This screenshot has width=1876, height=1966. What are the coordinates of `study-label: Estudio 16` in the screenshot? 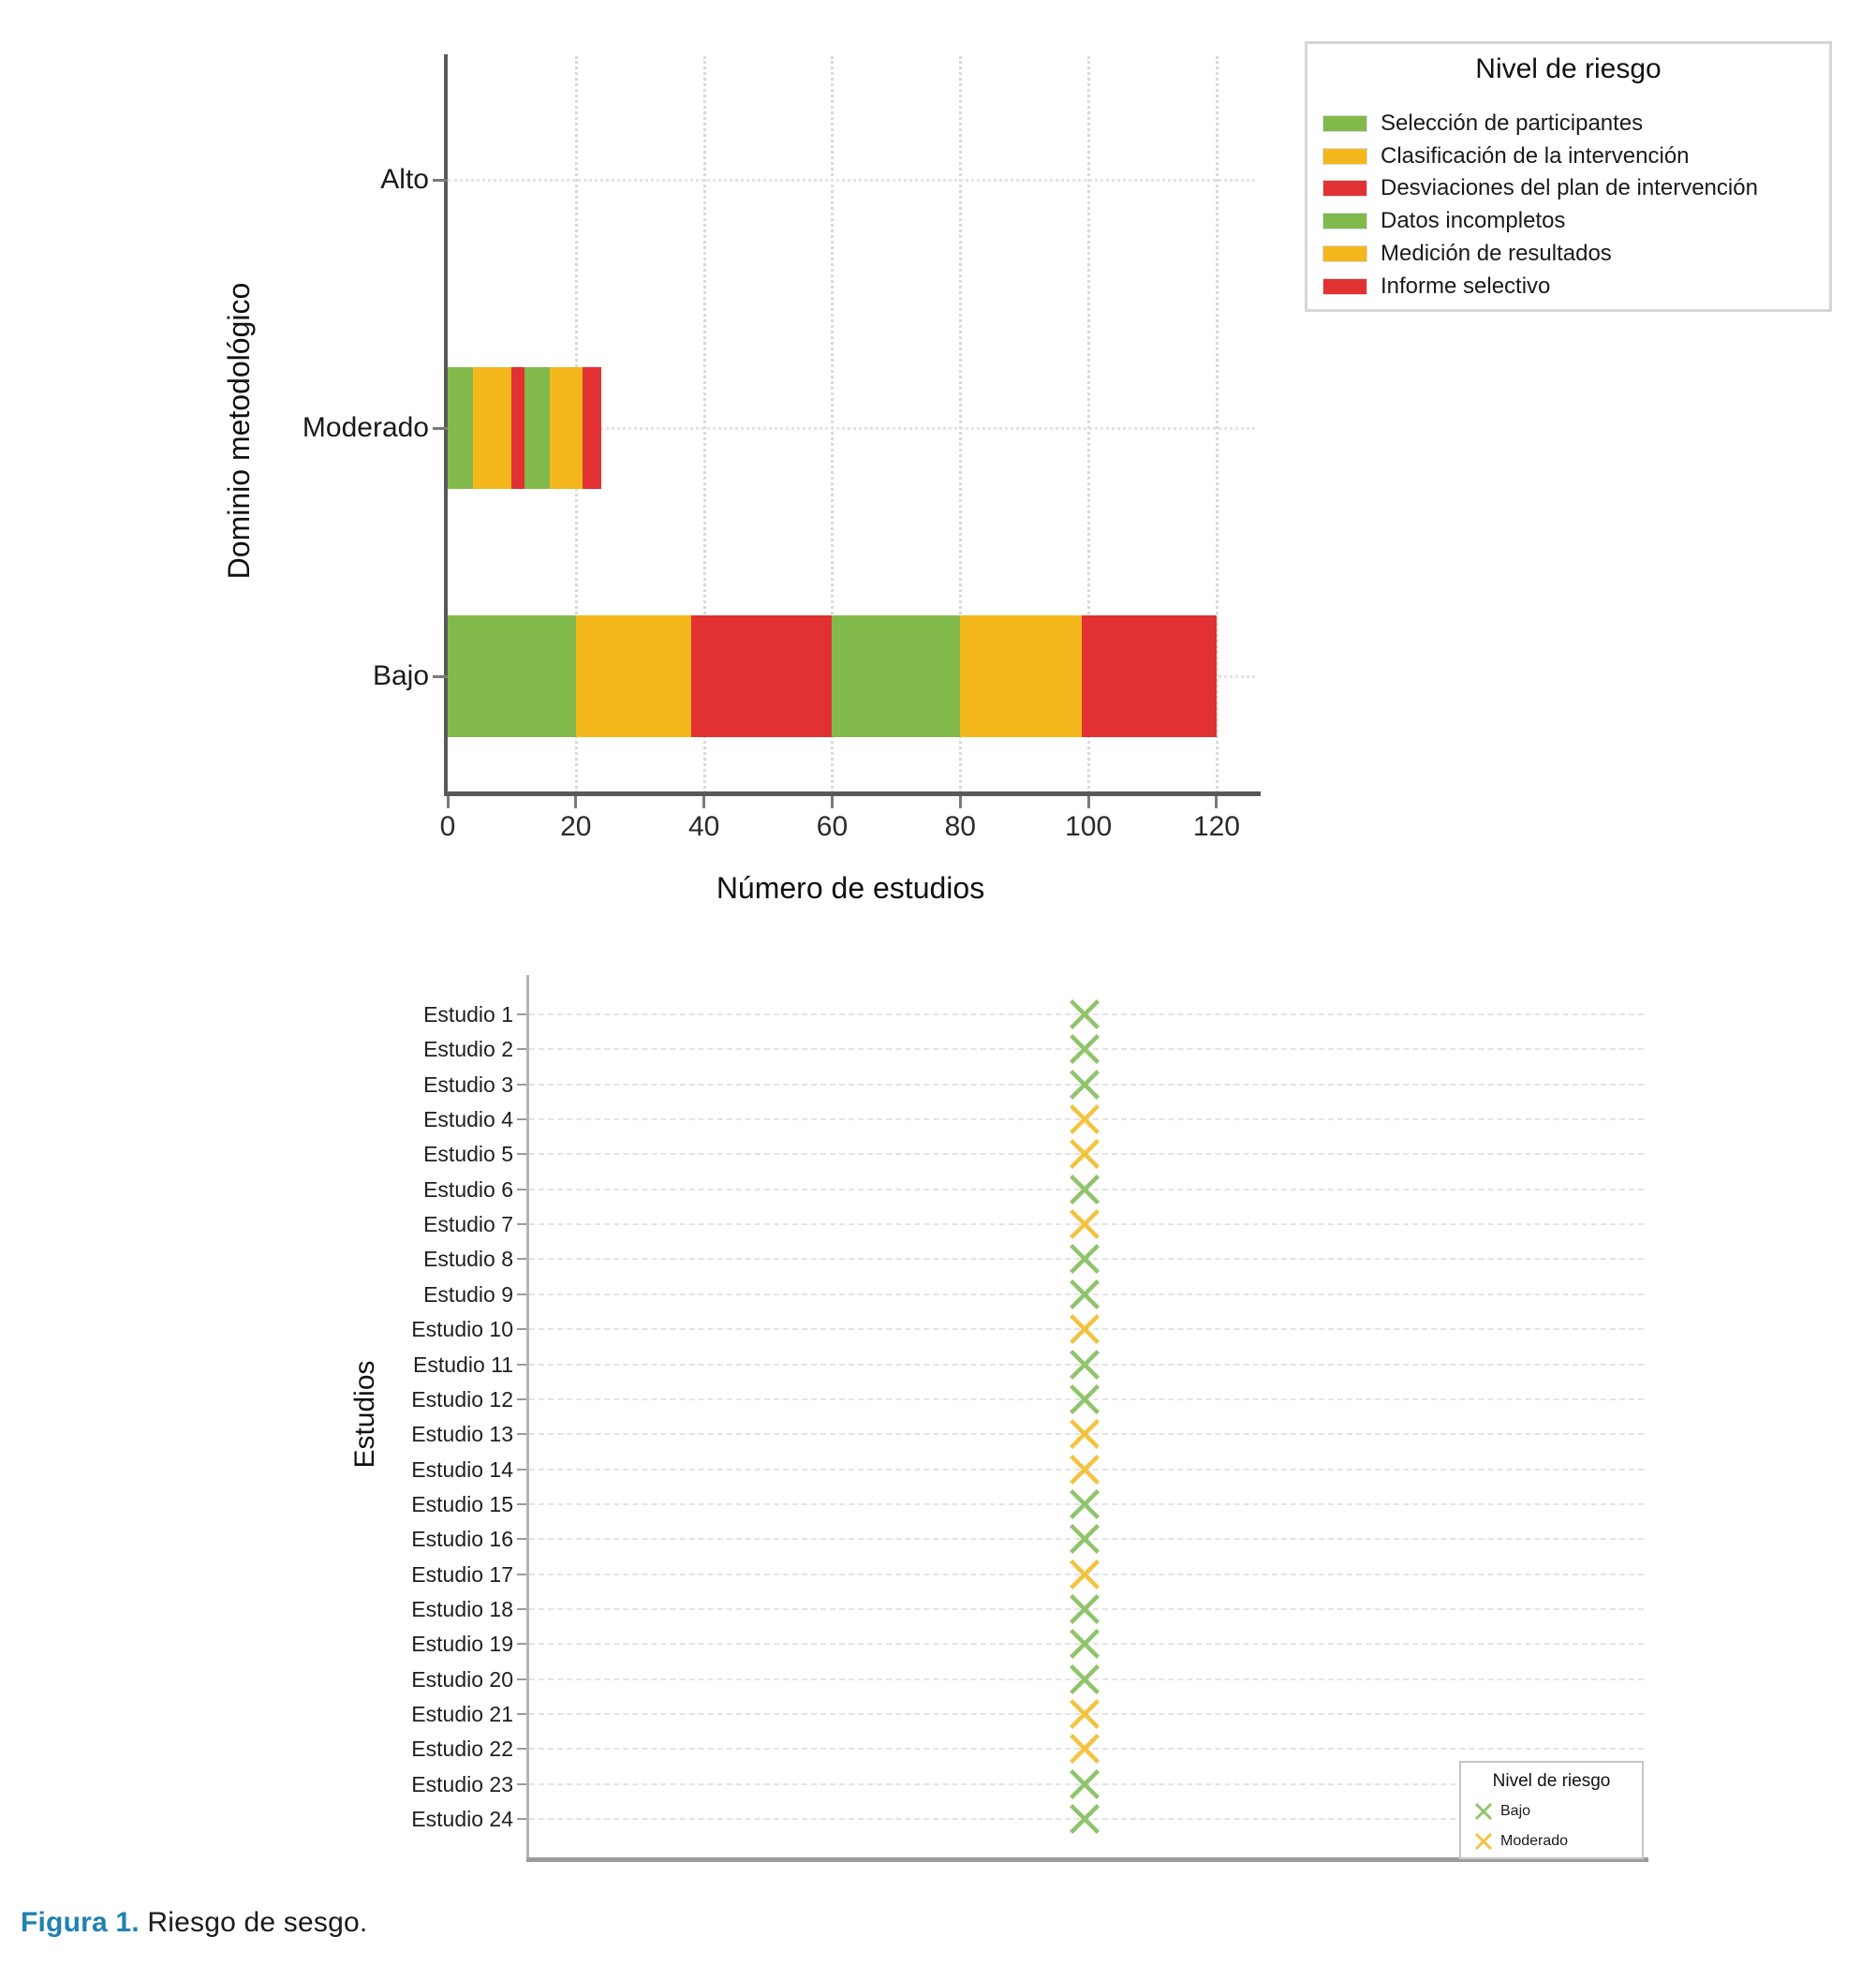 It's located at (462, 1539).